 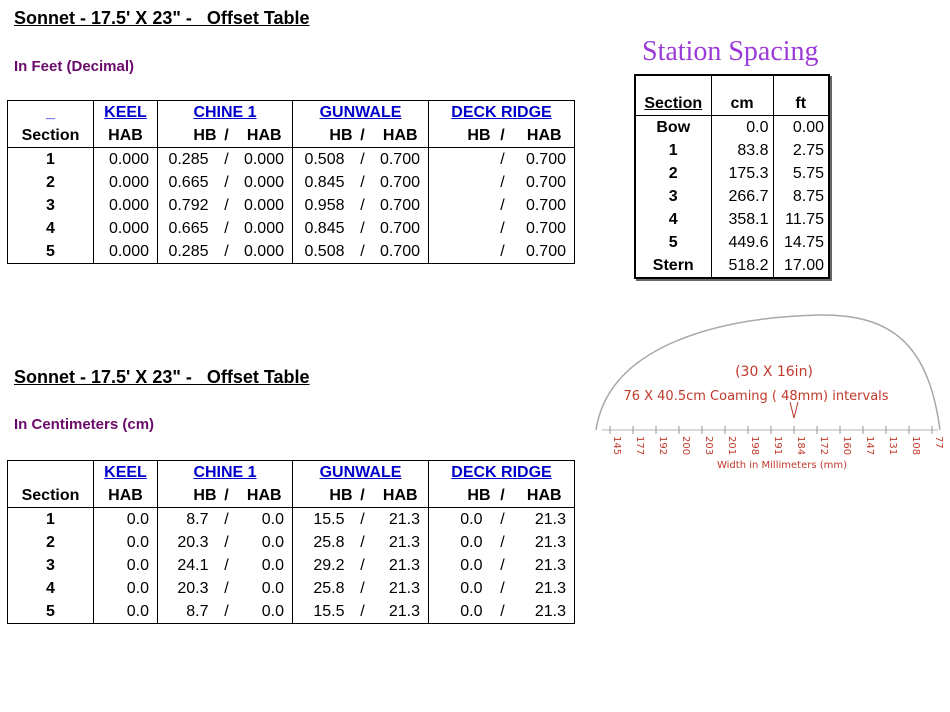 I want to click on chine-hb-cell: 0.792, so click(x=188, y=205).